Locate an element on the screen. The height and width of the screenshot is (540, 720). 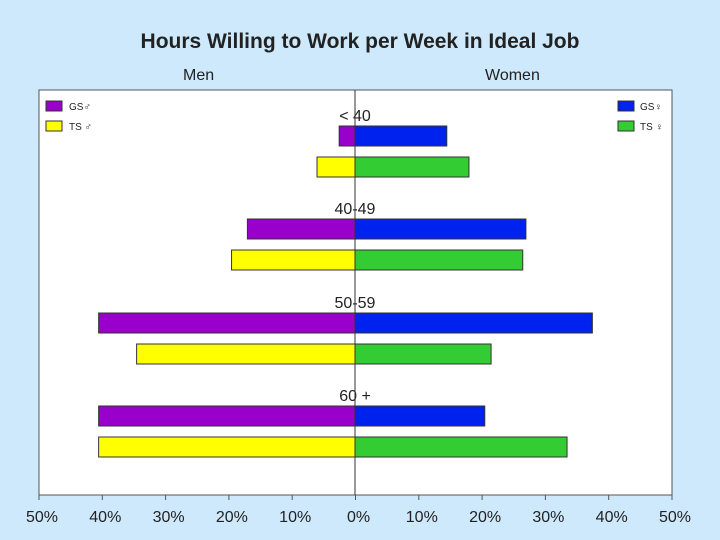
men-label: Men is located at coordinates (199, 75).